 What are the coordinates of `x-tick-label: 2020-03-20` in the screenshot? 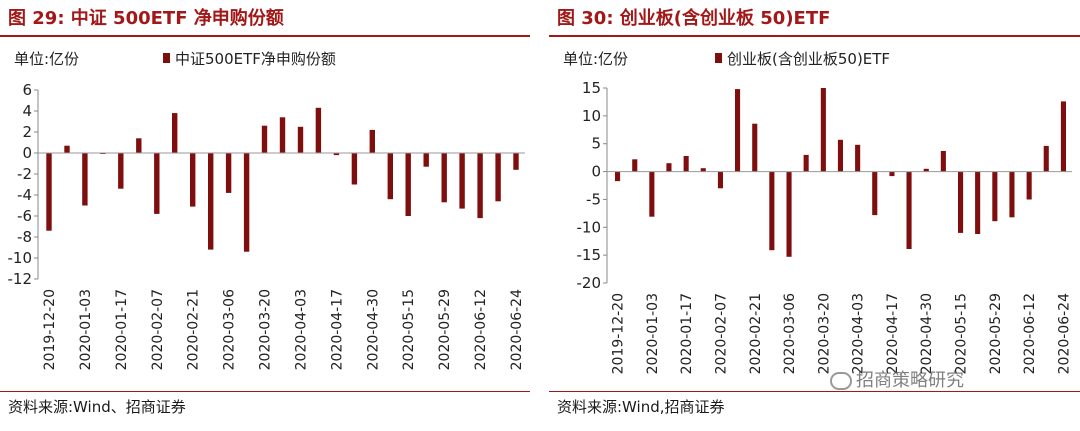 It's located at (266, 329).